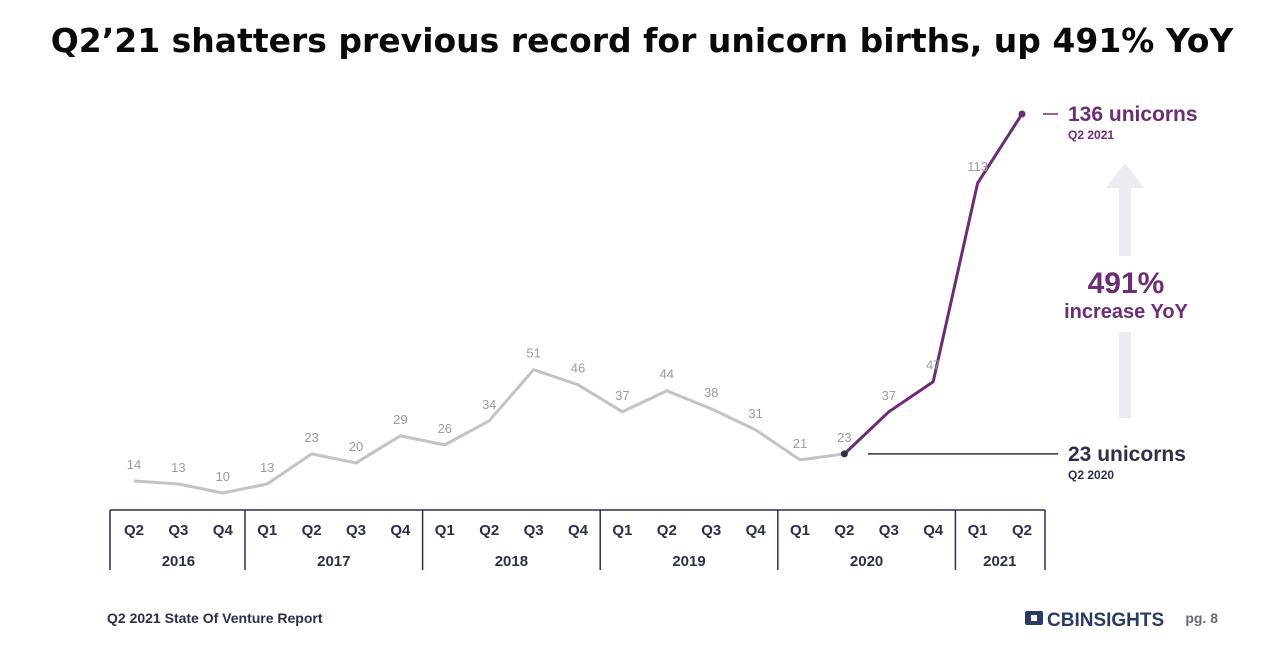 The height and width of the screenshot is (650, 1284). I want to click on arrow-head, so click(1125, 175).